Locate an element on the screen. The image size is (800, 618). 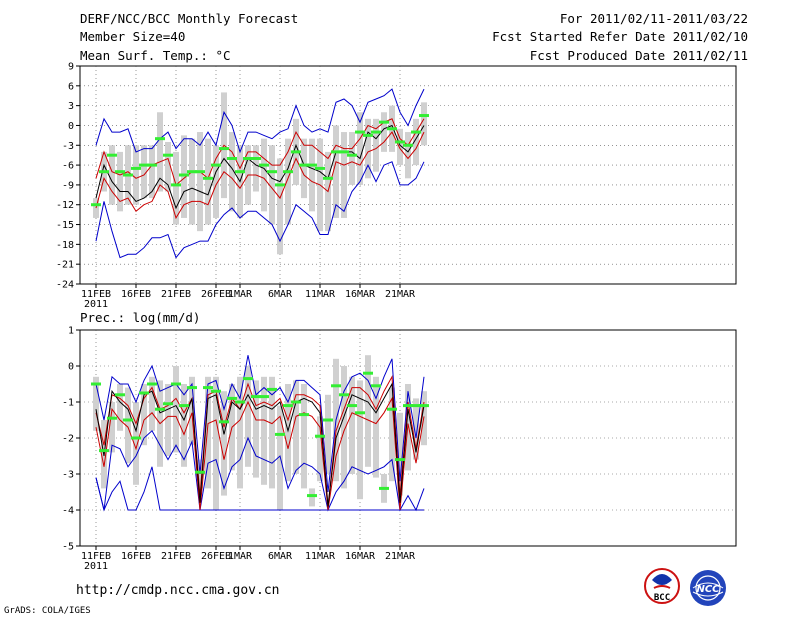
temp-ytick-label: 9 is located at coordinates (71, 67).